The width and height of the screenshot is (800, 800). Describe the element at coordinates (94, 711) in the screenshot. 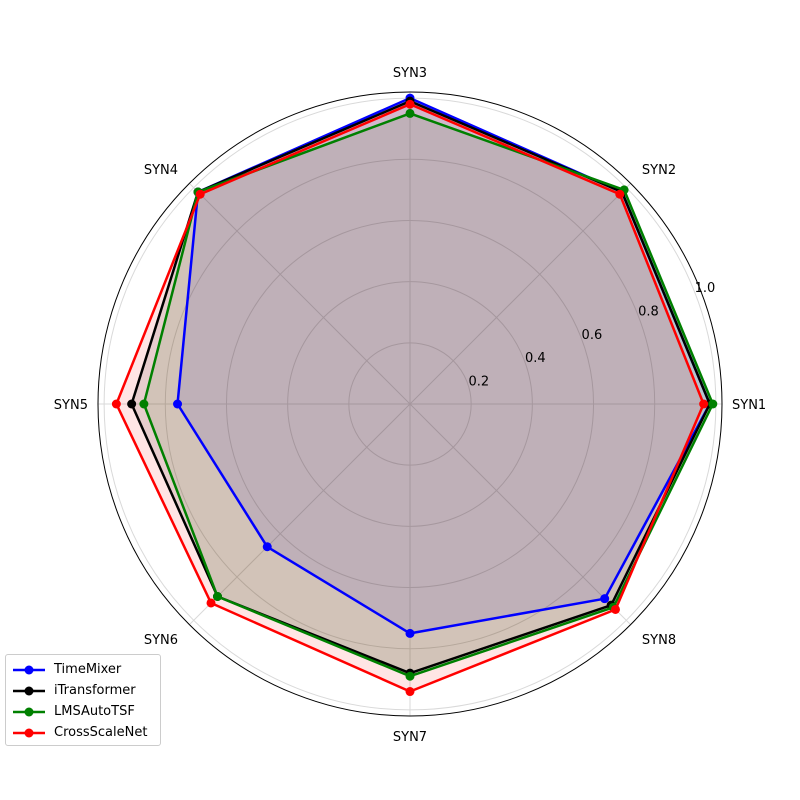

I see `legend-label: LMSAutoTSF` at that location.